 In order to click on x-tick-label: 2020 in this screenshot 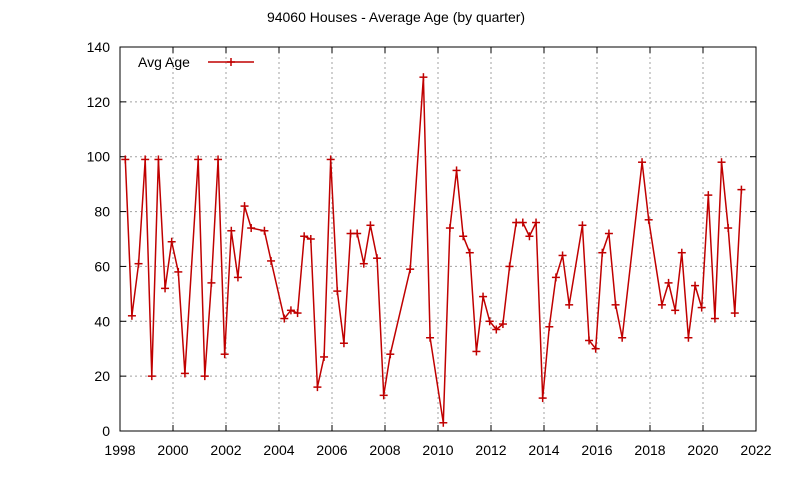, I will do `click(702, 450)`.